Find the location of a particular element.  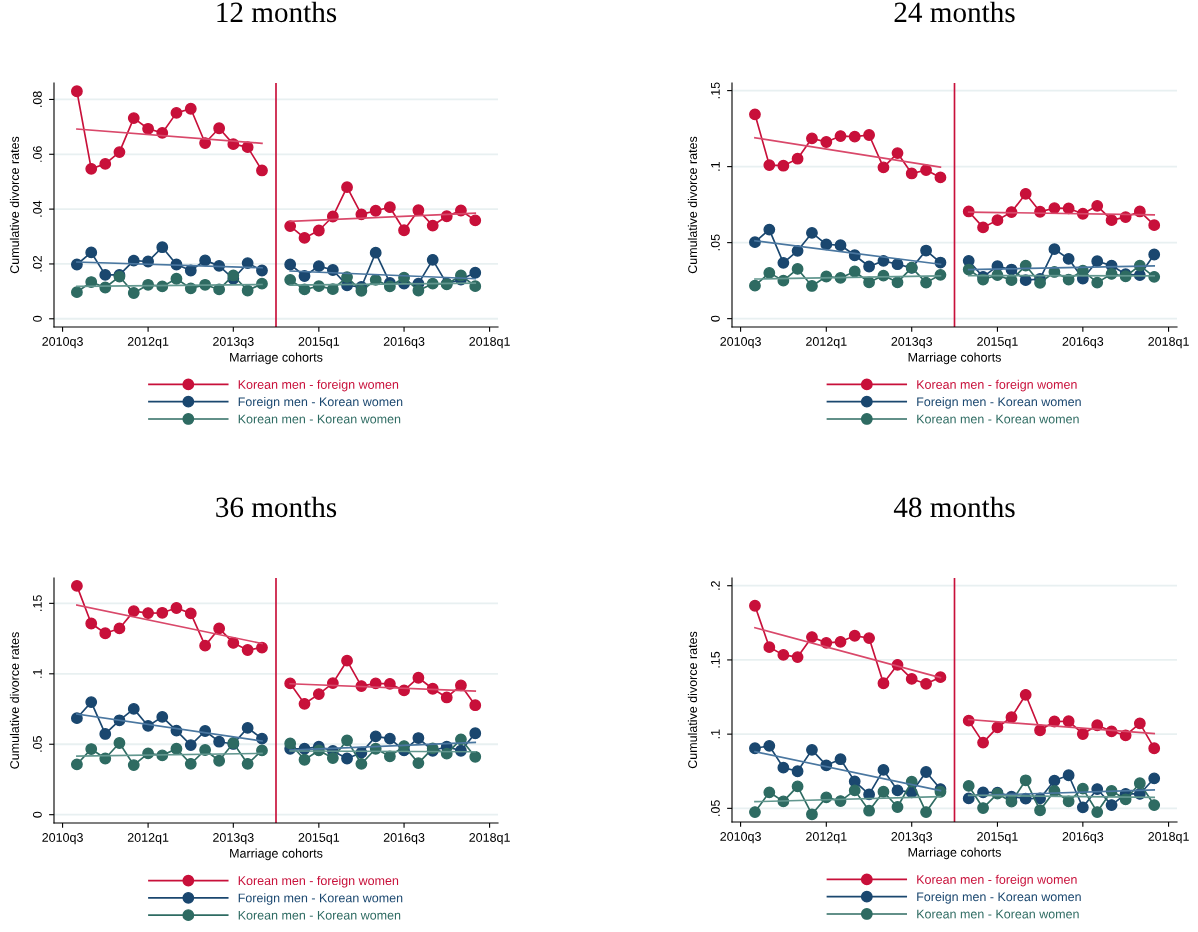

y-tick-label: .04 is located at coordinates (37, 208).